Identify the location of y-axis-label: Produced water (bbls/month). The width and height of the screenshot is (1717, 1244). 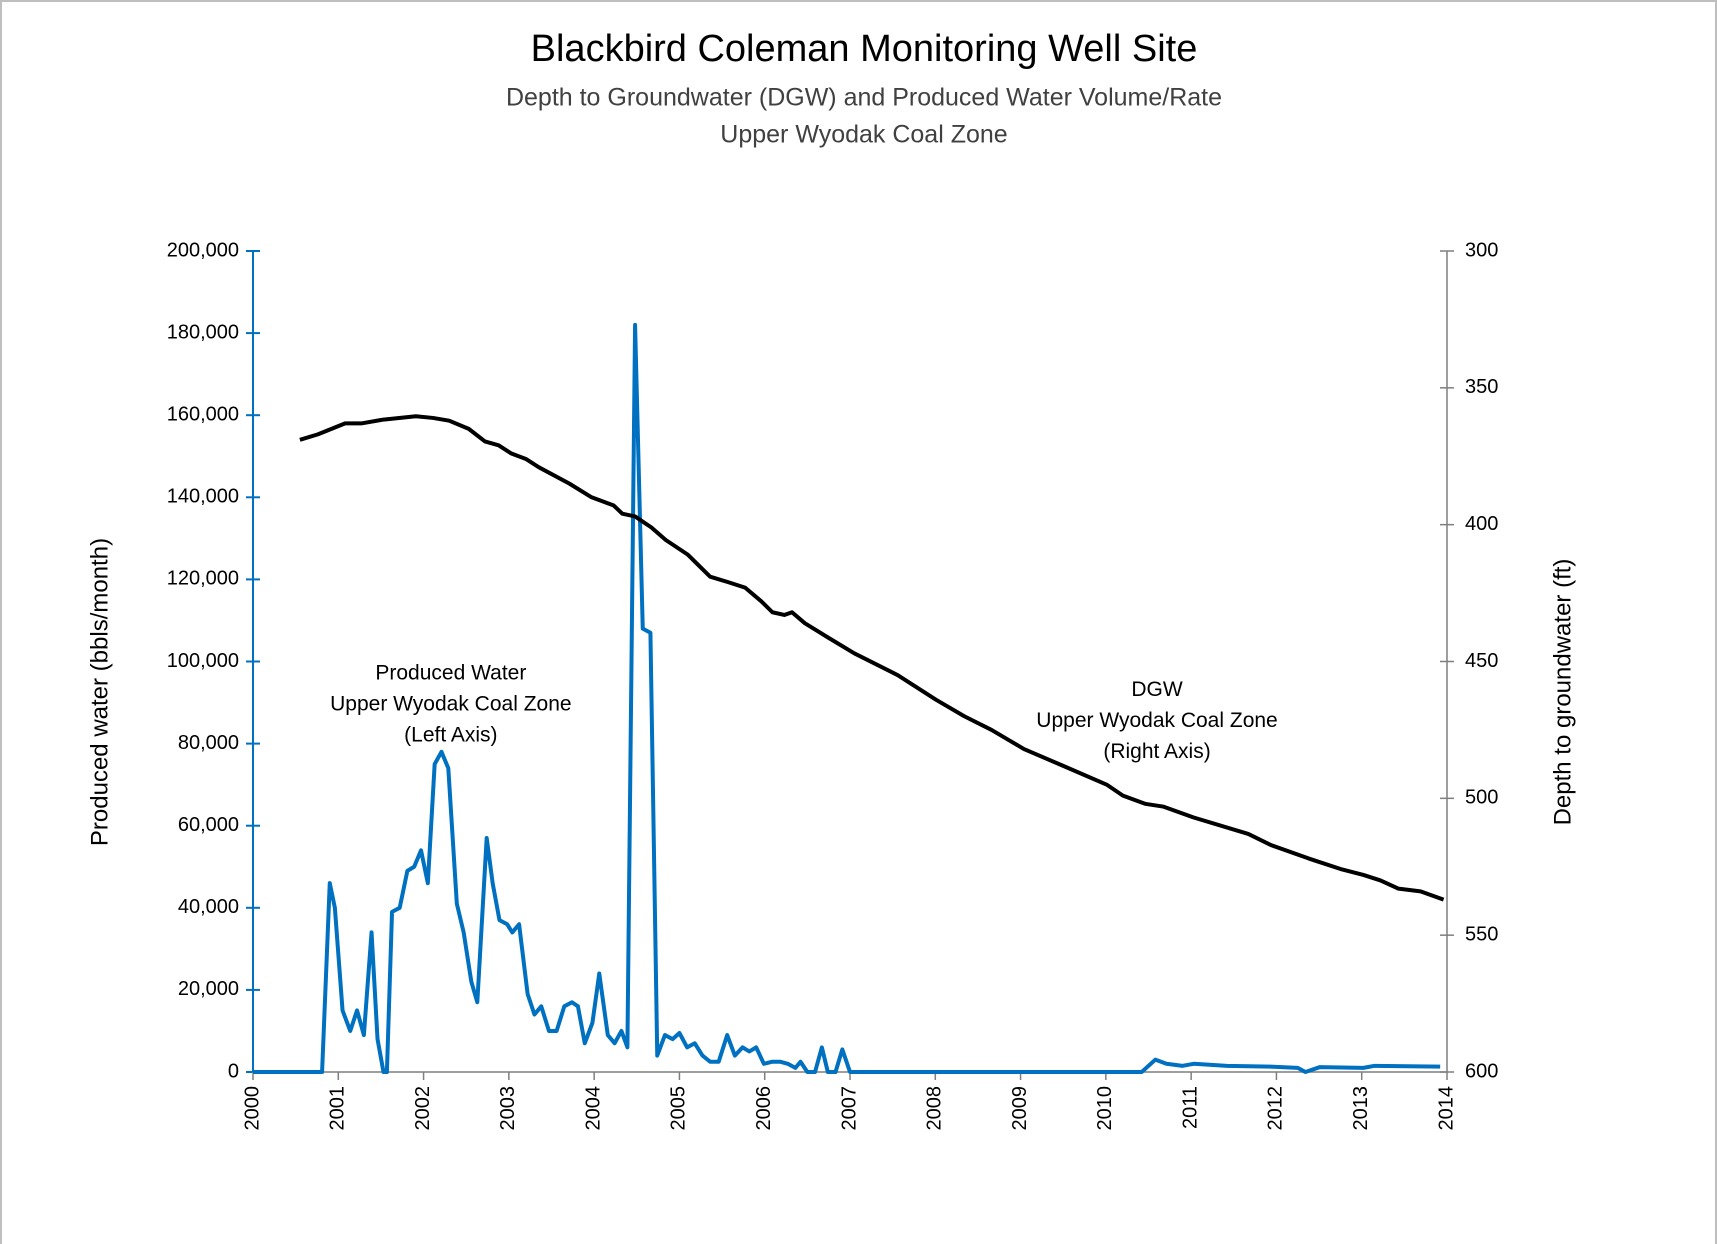
(99, 692).